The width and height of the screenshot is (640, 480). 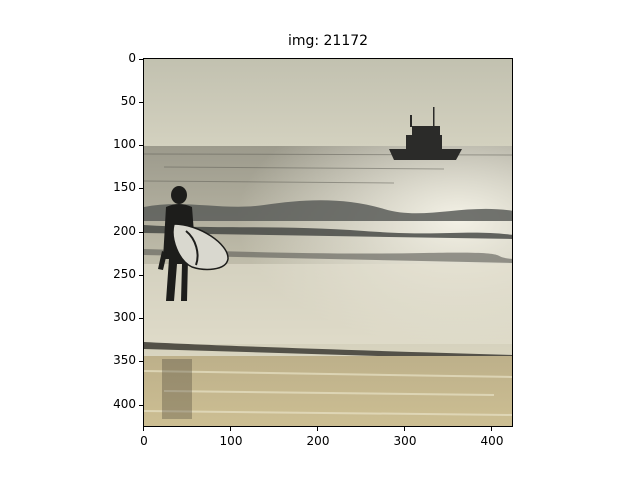 What do you see at coordinates (231, 441) in the screenshot?
I see `x-tick-label: 100` at bounding box center [231, 441].